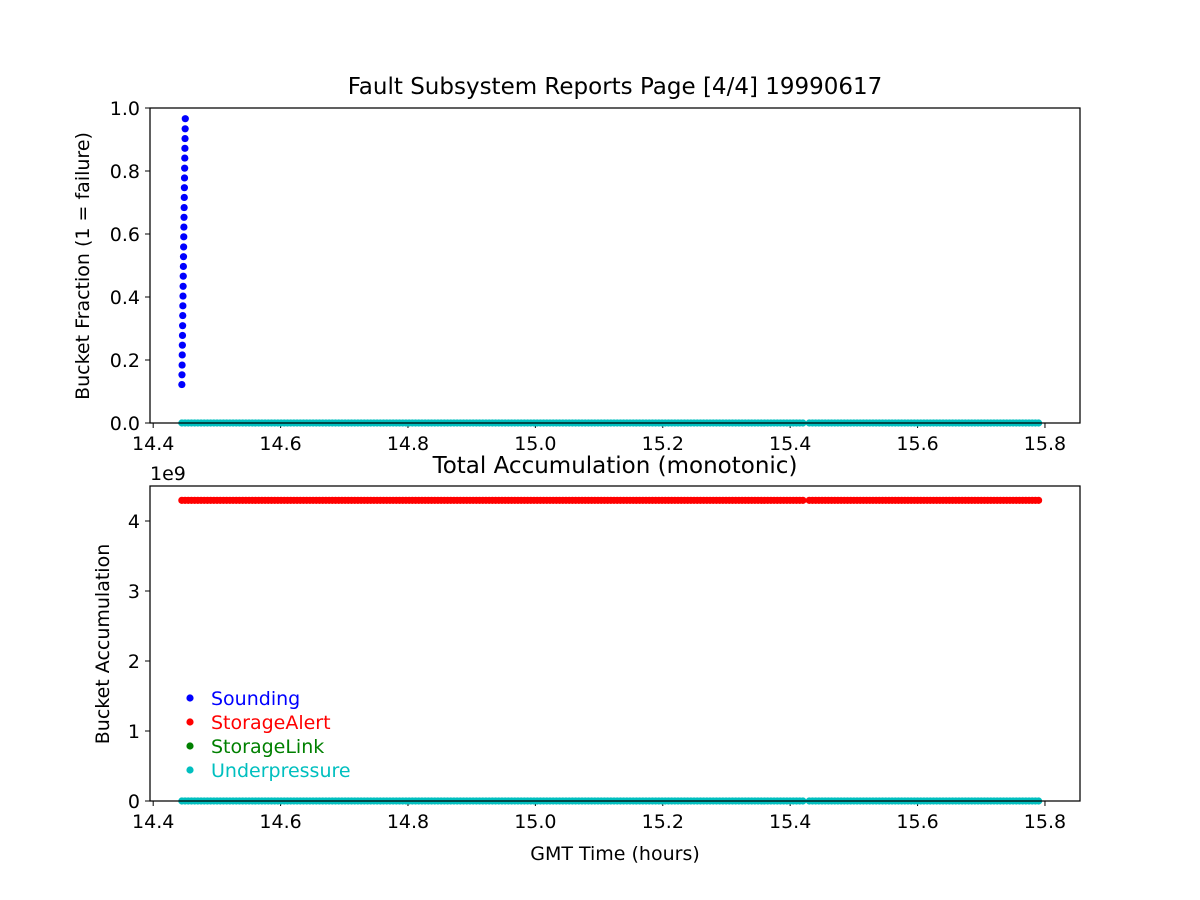 The width and height of the screenshot is (1200, 900). What do you see at coordinates (267, 747) in the screenshot?
I see `legend-label-storagelink: StorageLink` at bounding box center [267, 747].